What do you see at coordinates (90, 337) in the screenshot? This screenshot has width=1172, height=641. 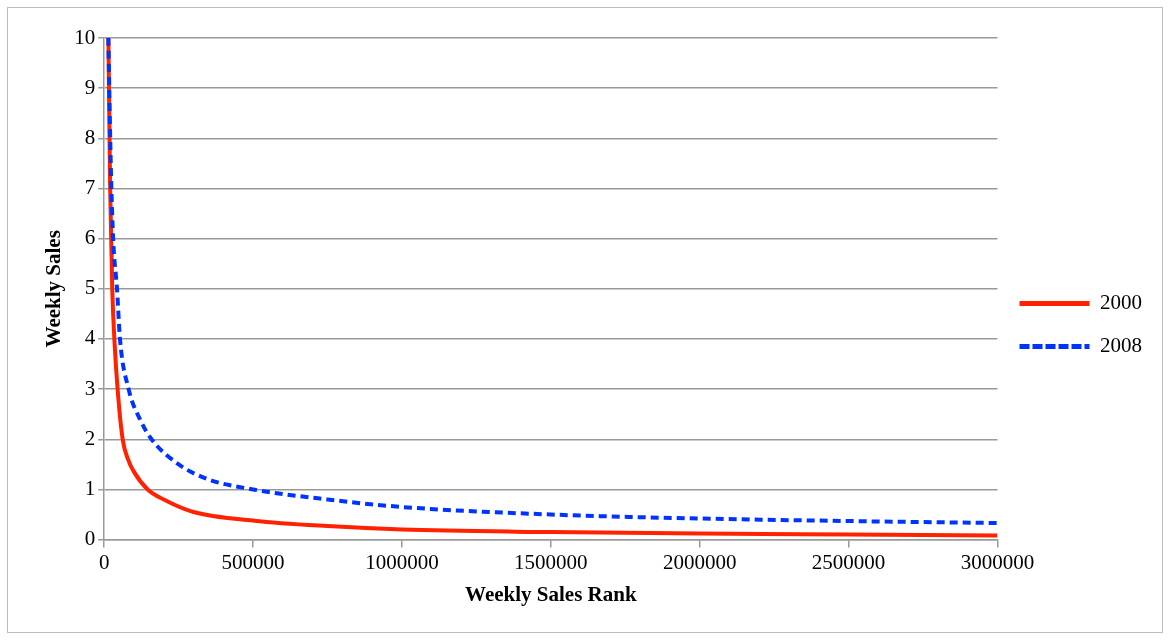 I see `y-tick-label: 4` at bounding box center [90, 337].